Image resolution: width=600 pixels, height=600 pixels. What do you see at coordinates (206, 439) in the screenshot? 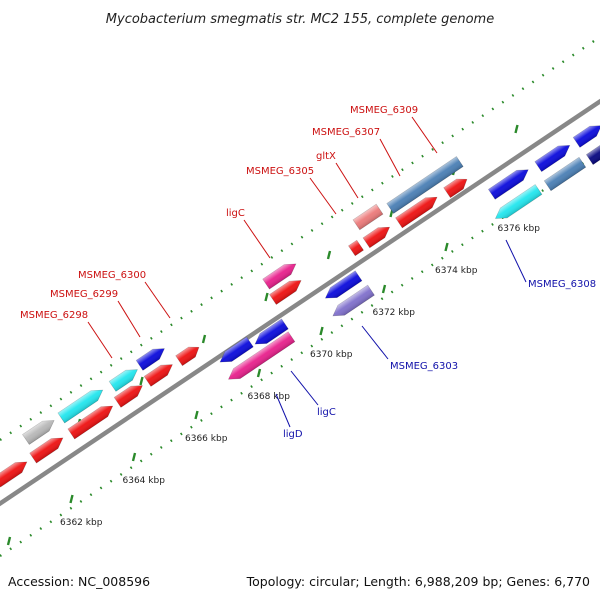
I see `tick-label: 6366 kbp` at bounding box center [206, 439].